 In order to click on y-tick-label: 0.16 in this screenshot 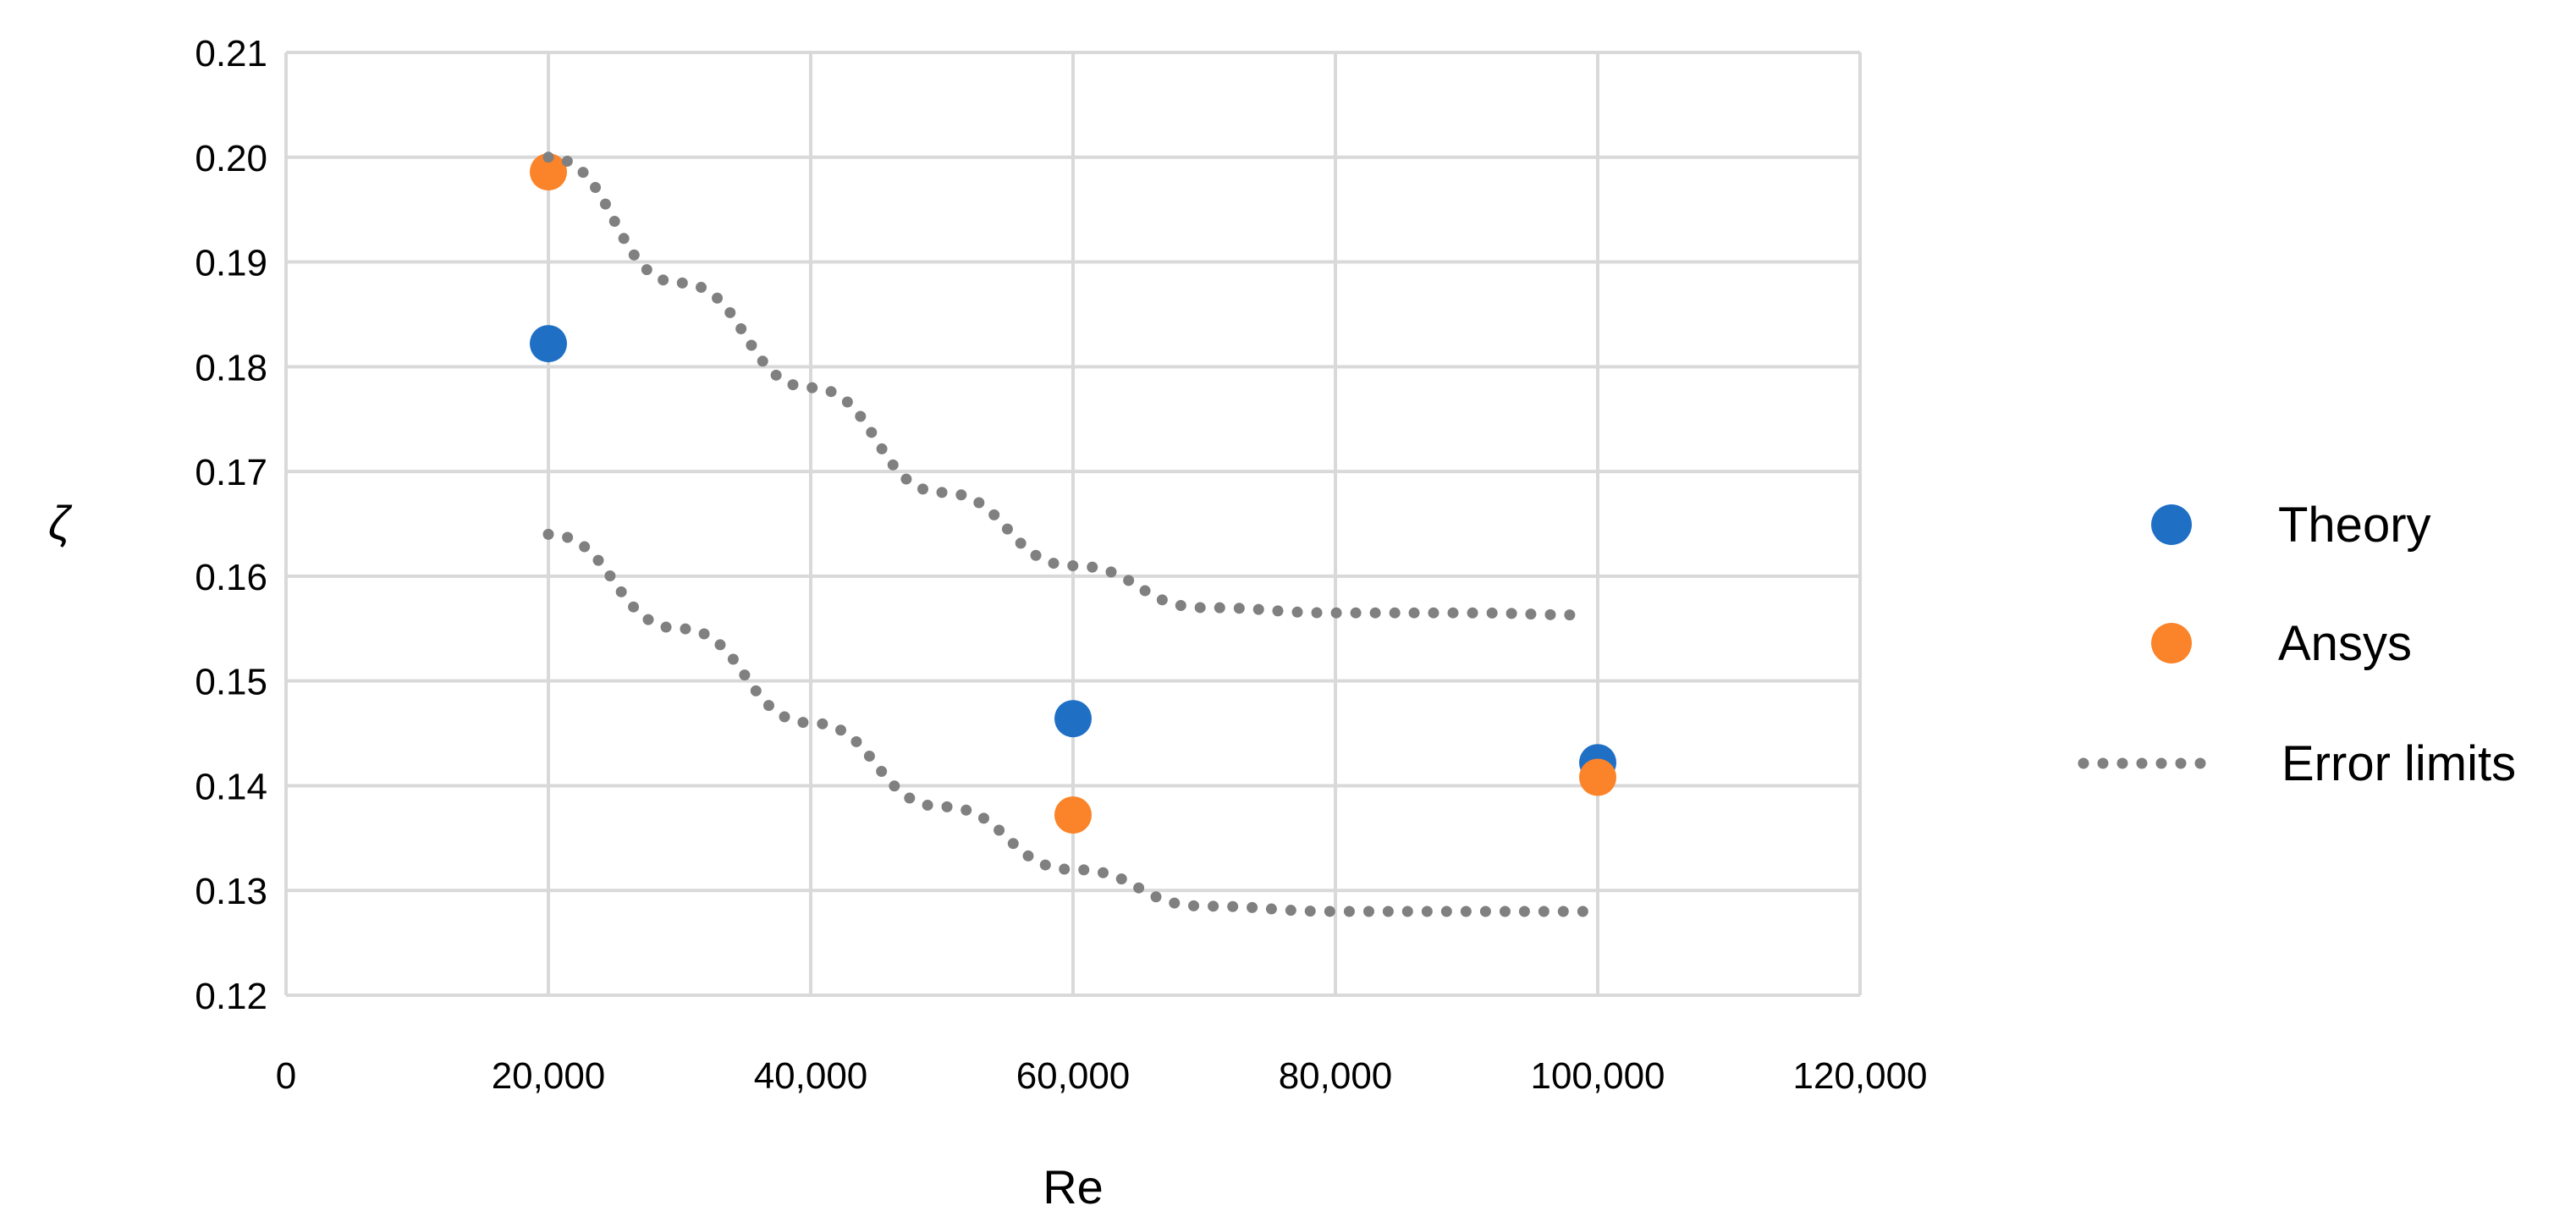, I will do `click(231, 577)`.